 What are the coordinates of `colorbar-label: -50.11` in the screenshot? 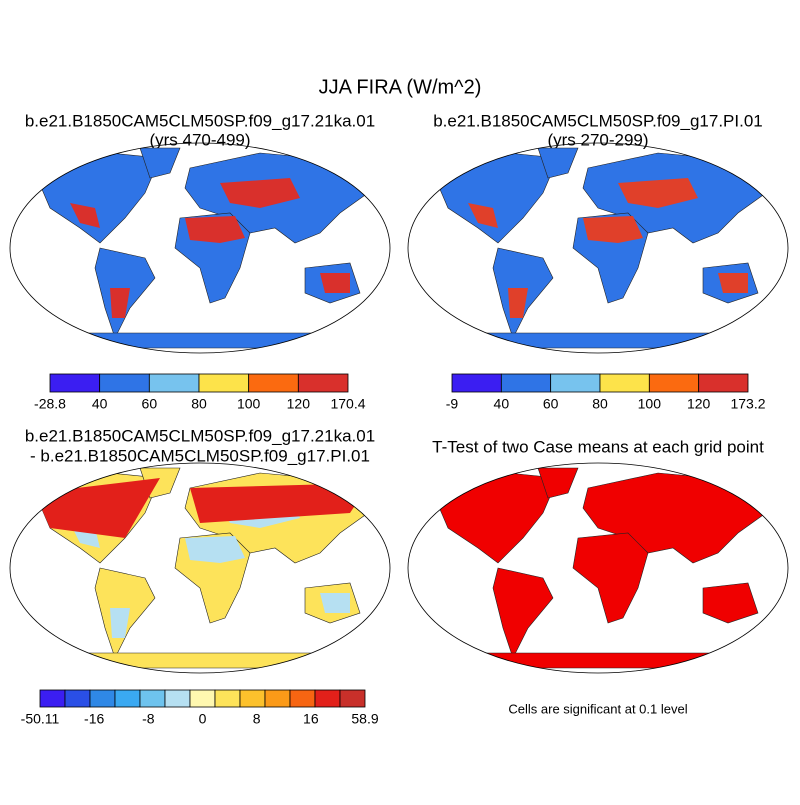 It's located at (40, 719).